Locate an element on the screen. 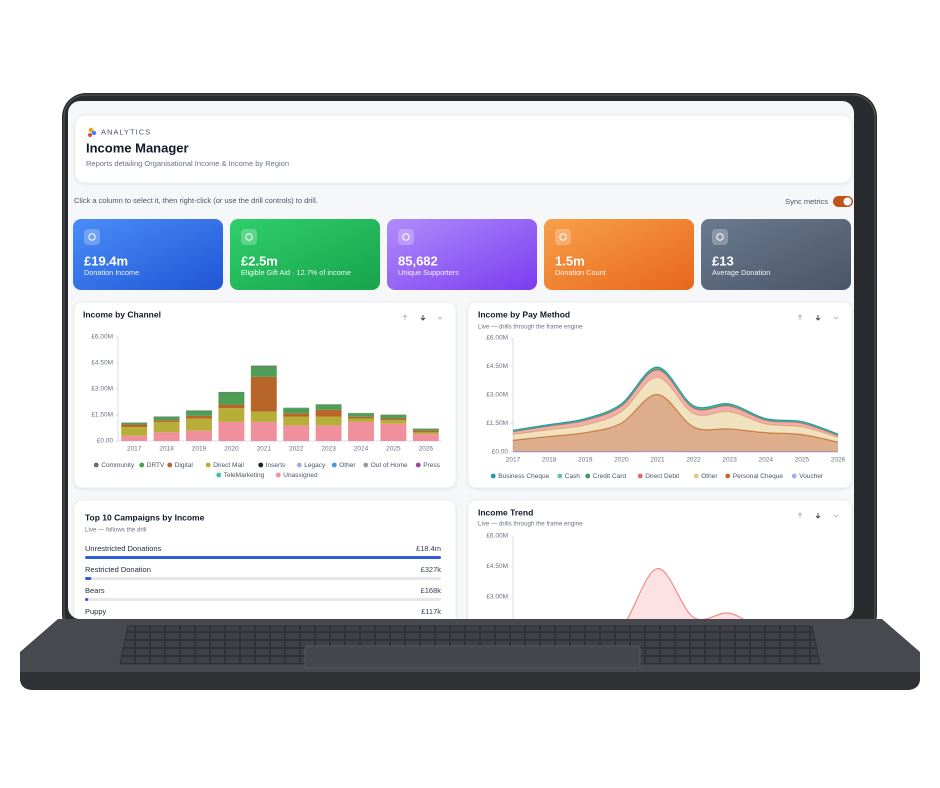 This screenshot has width=940, height=788. y-tick-label: £1.50M is located at coordinates (497, 423).